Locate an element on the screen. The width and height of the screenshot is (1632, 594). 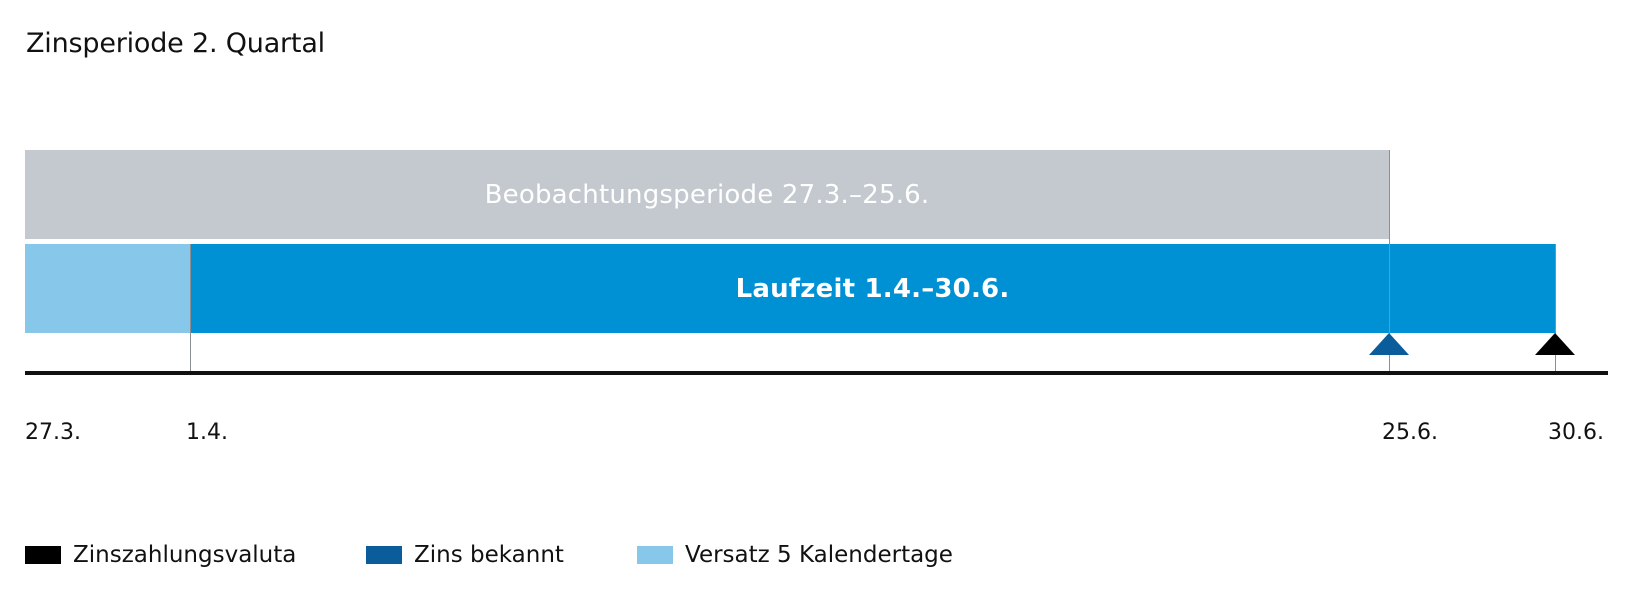
legend-item-interest-known: Zins bekannt is located at coordinates (465, 555).